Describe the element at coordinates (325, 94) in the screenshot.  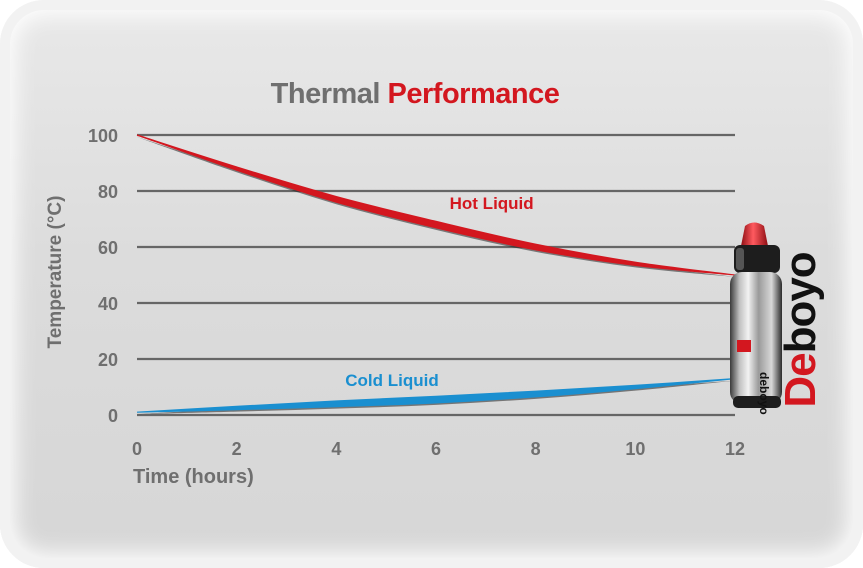
I see `title-part-1: Thermal` at that location.